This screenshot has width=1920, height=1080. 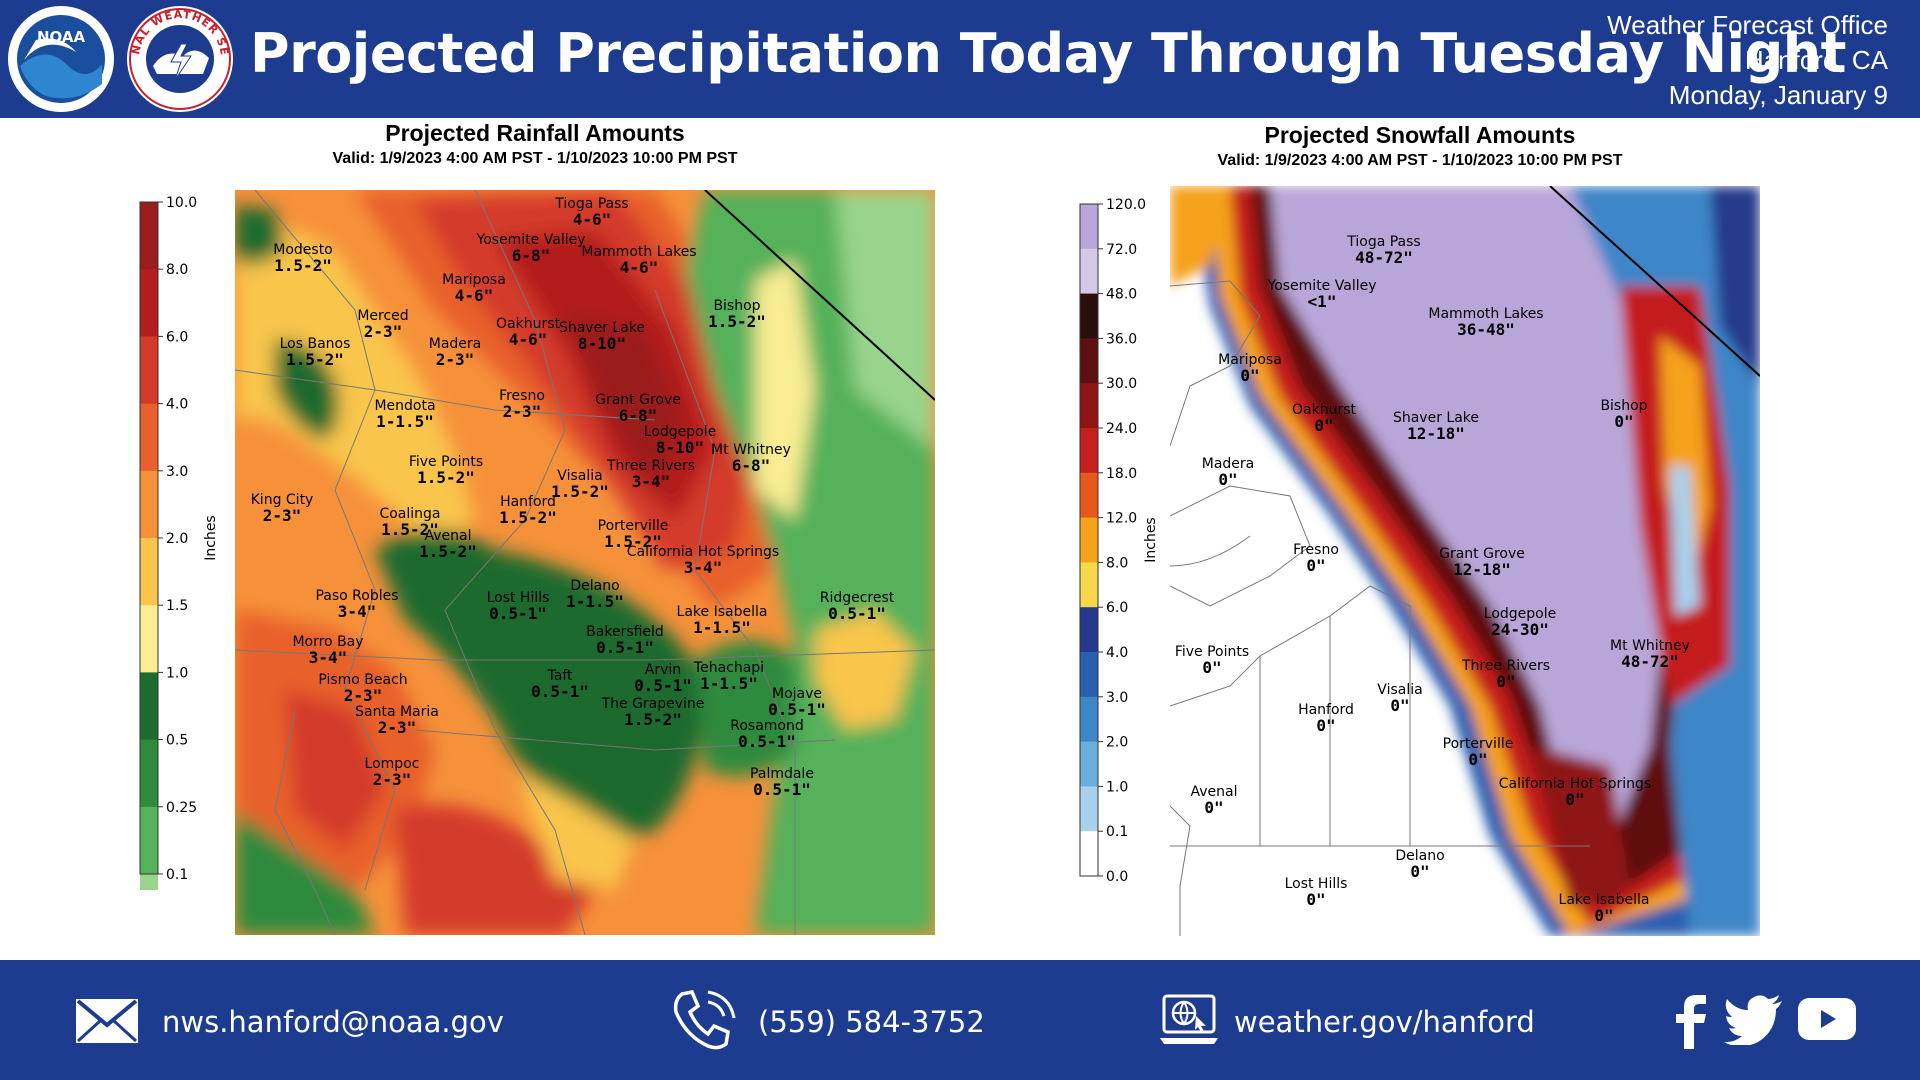 I want to click on rain-city-coalinga: Coalinga, so click(x=409, y=514).